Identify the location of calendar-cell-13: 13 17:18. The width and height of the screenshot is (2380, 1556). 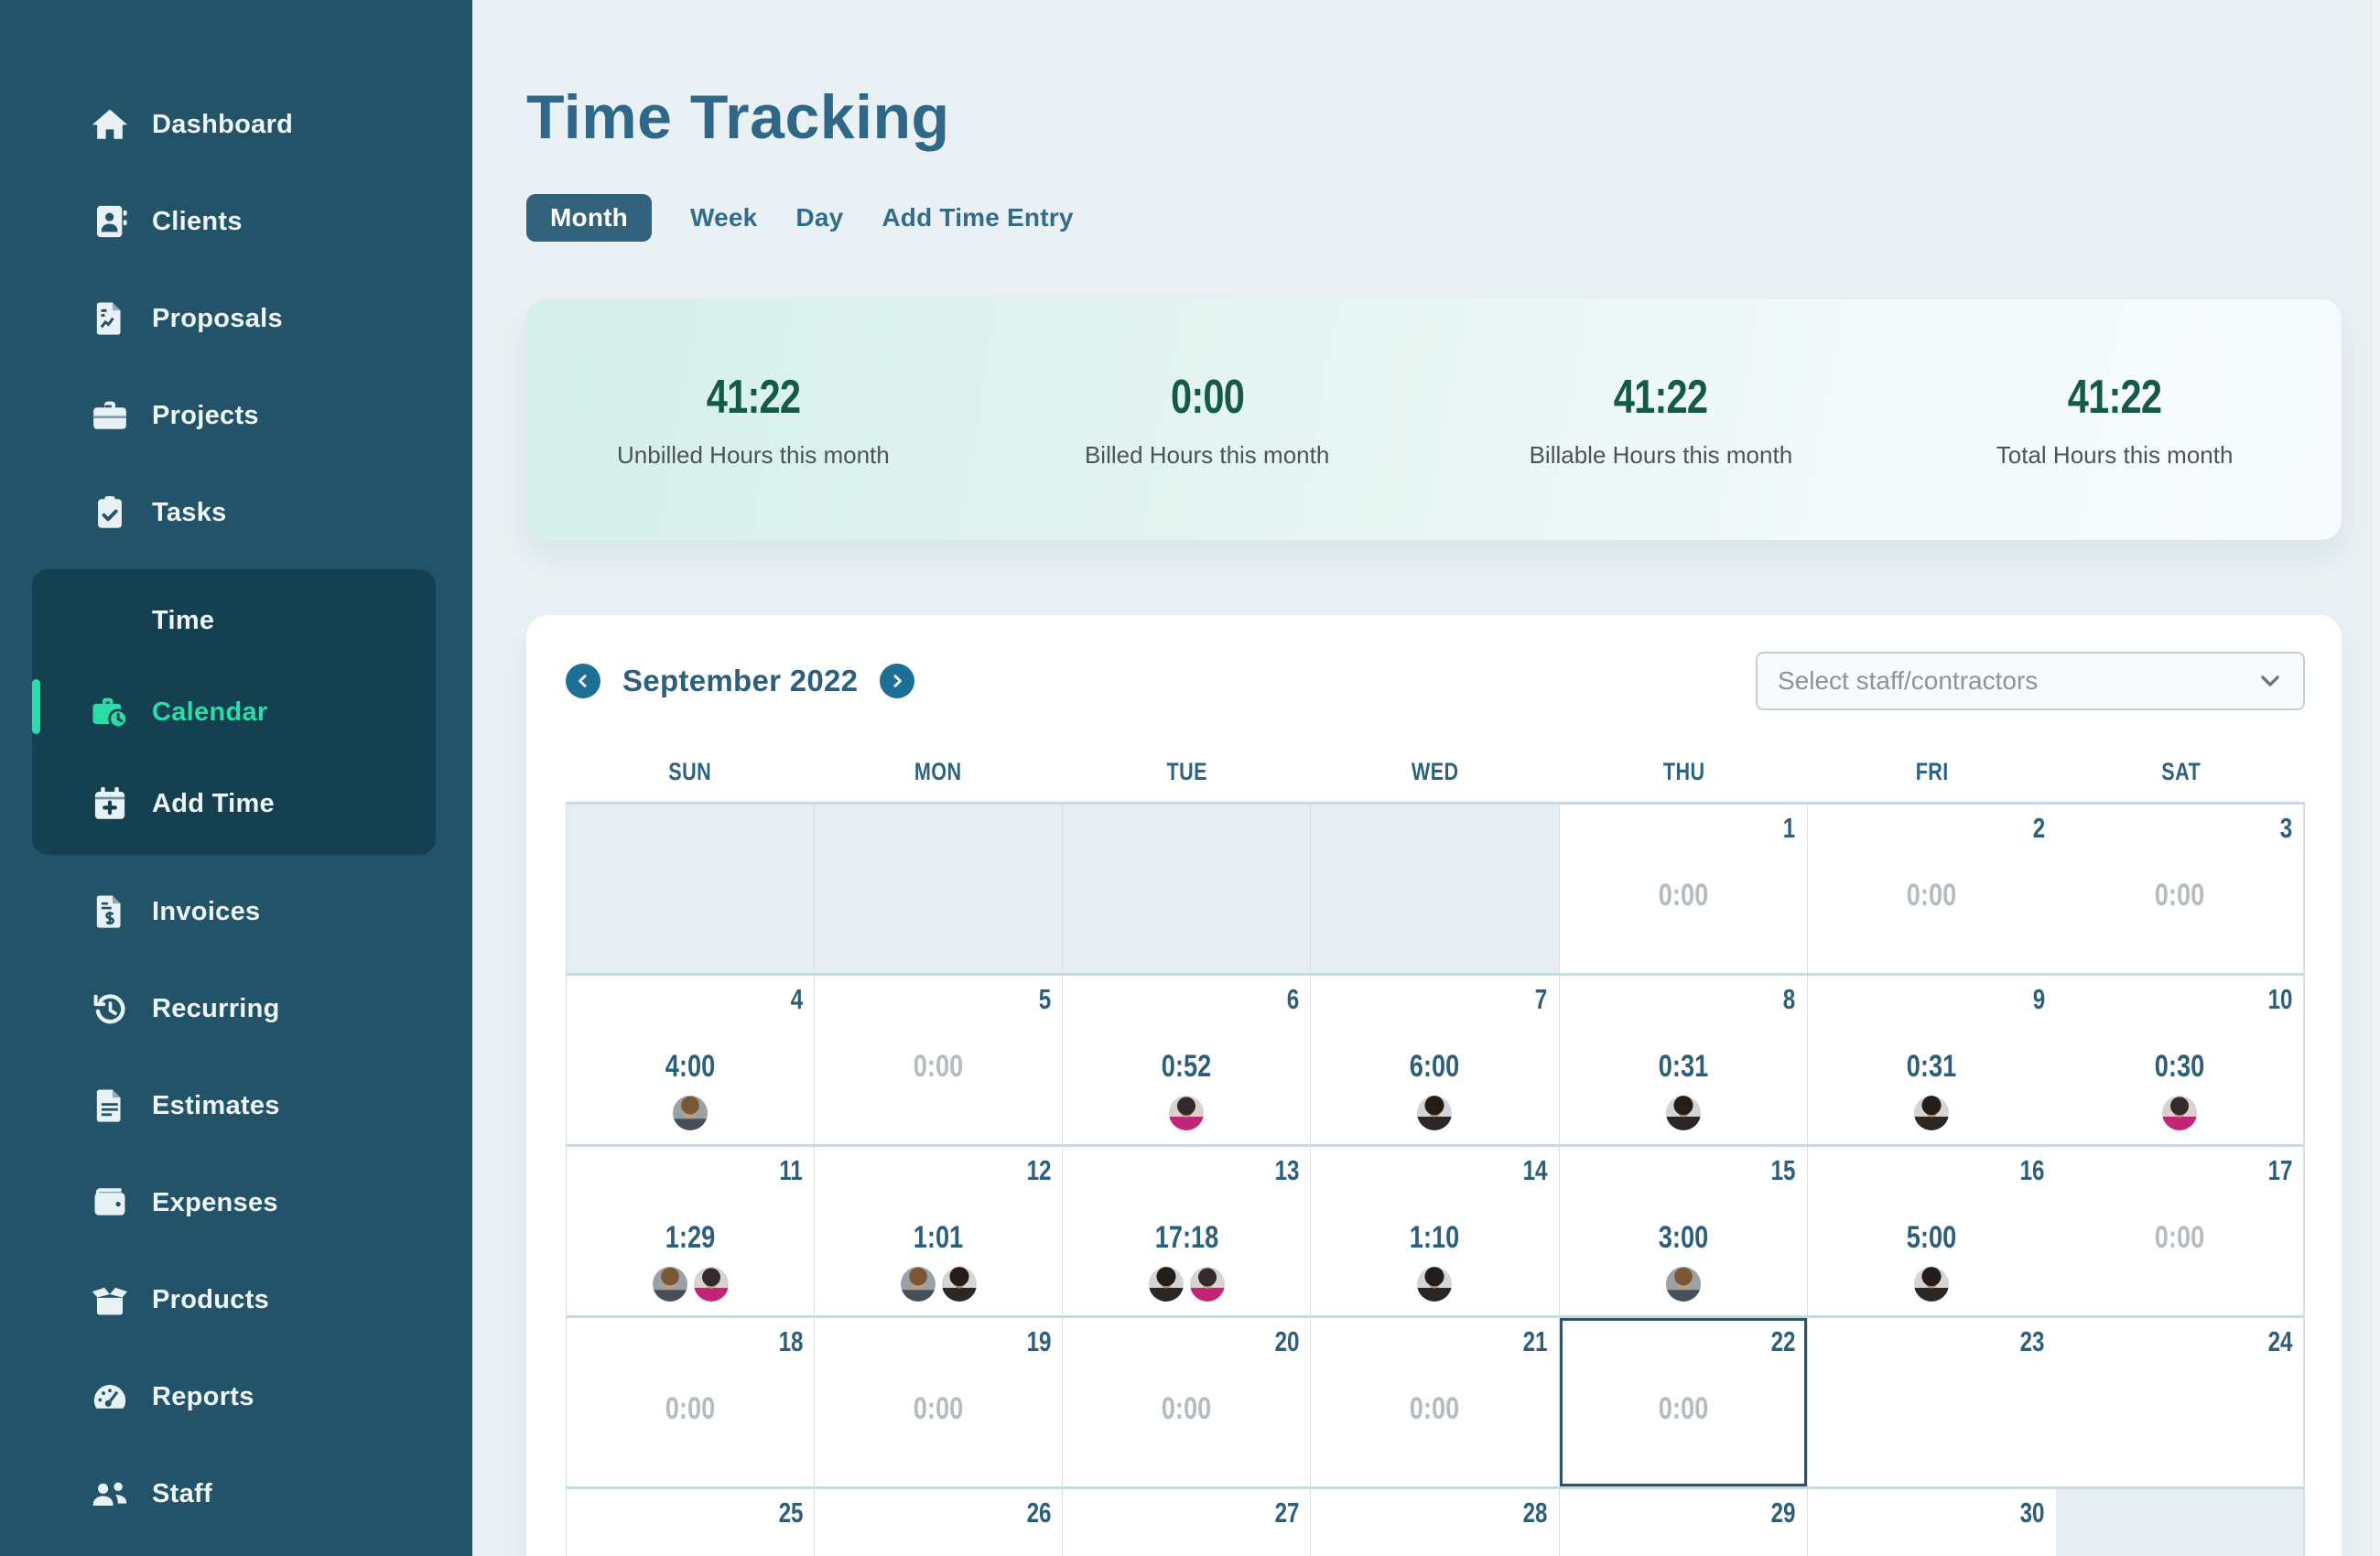
(1187, 1232).